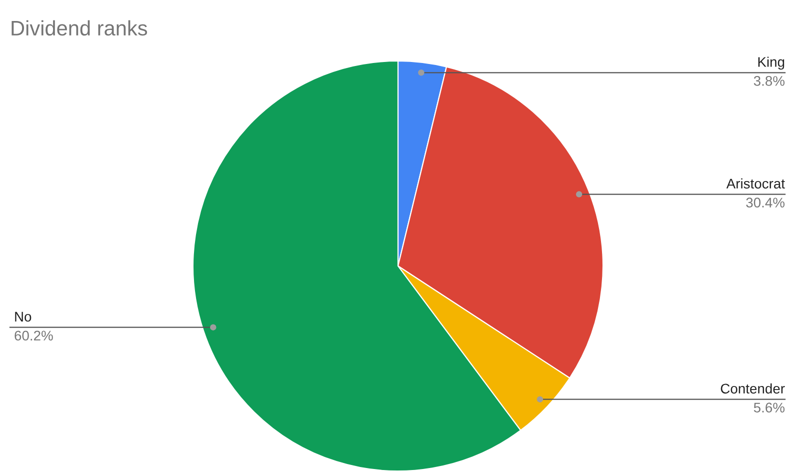 This screenshot has height=476, width=800. Describe the element at coordinates (755, 183) in the screenshot. I see `slice-label: Aristocrat` at that location.